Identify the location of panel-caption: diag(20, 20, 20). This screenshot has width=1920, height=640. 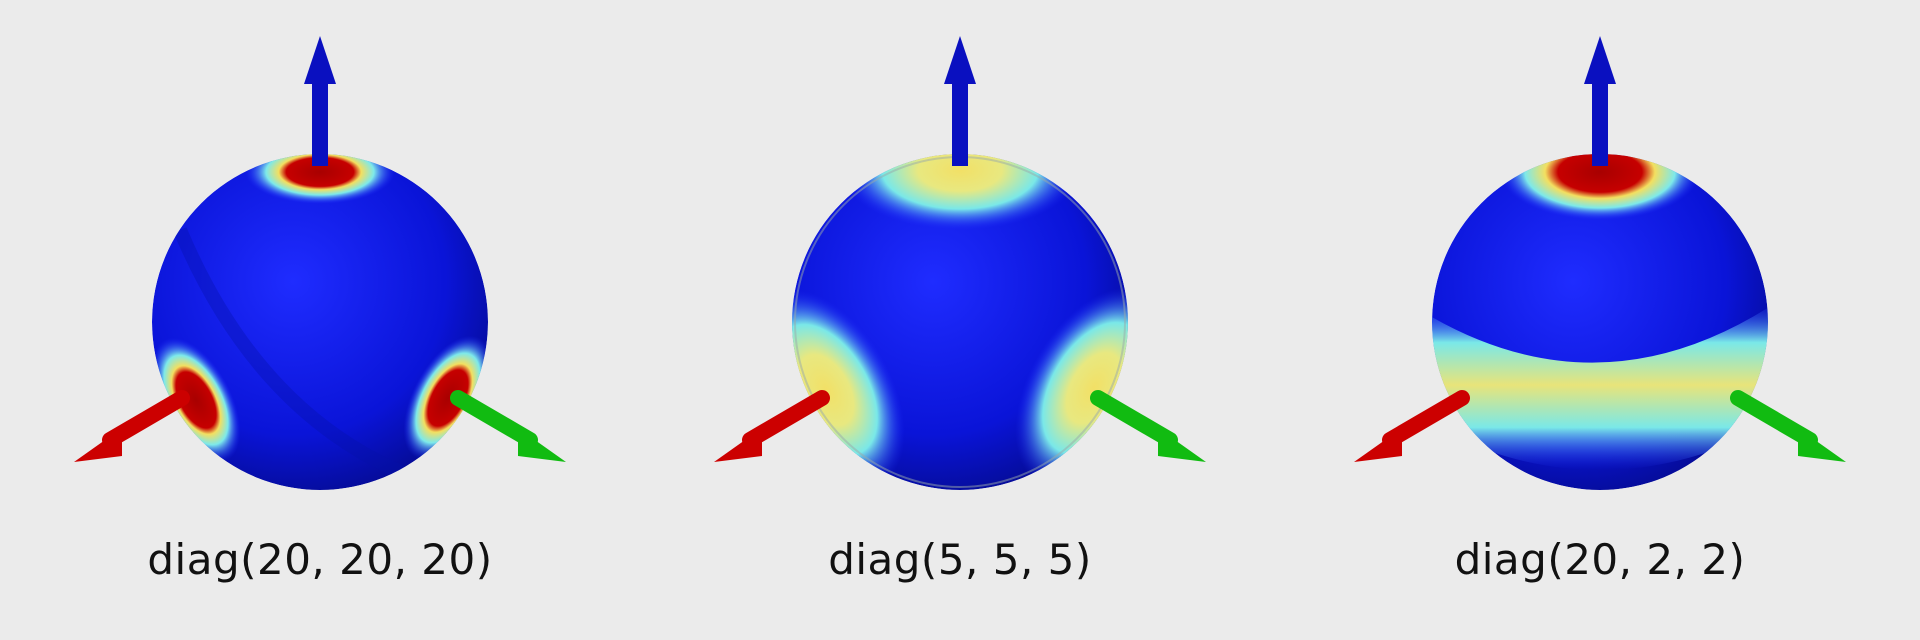
(320, 559).